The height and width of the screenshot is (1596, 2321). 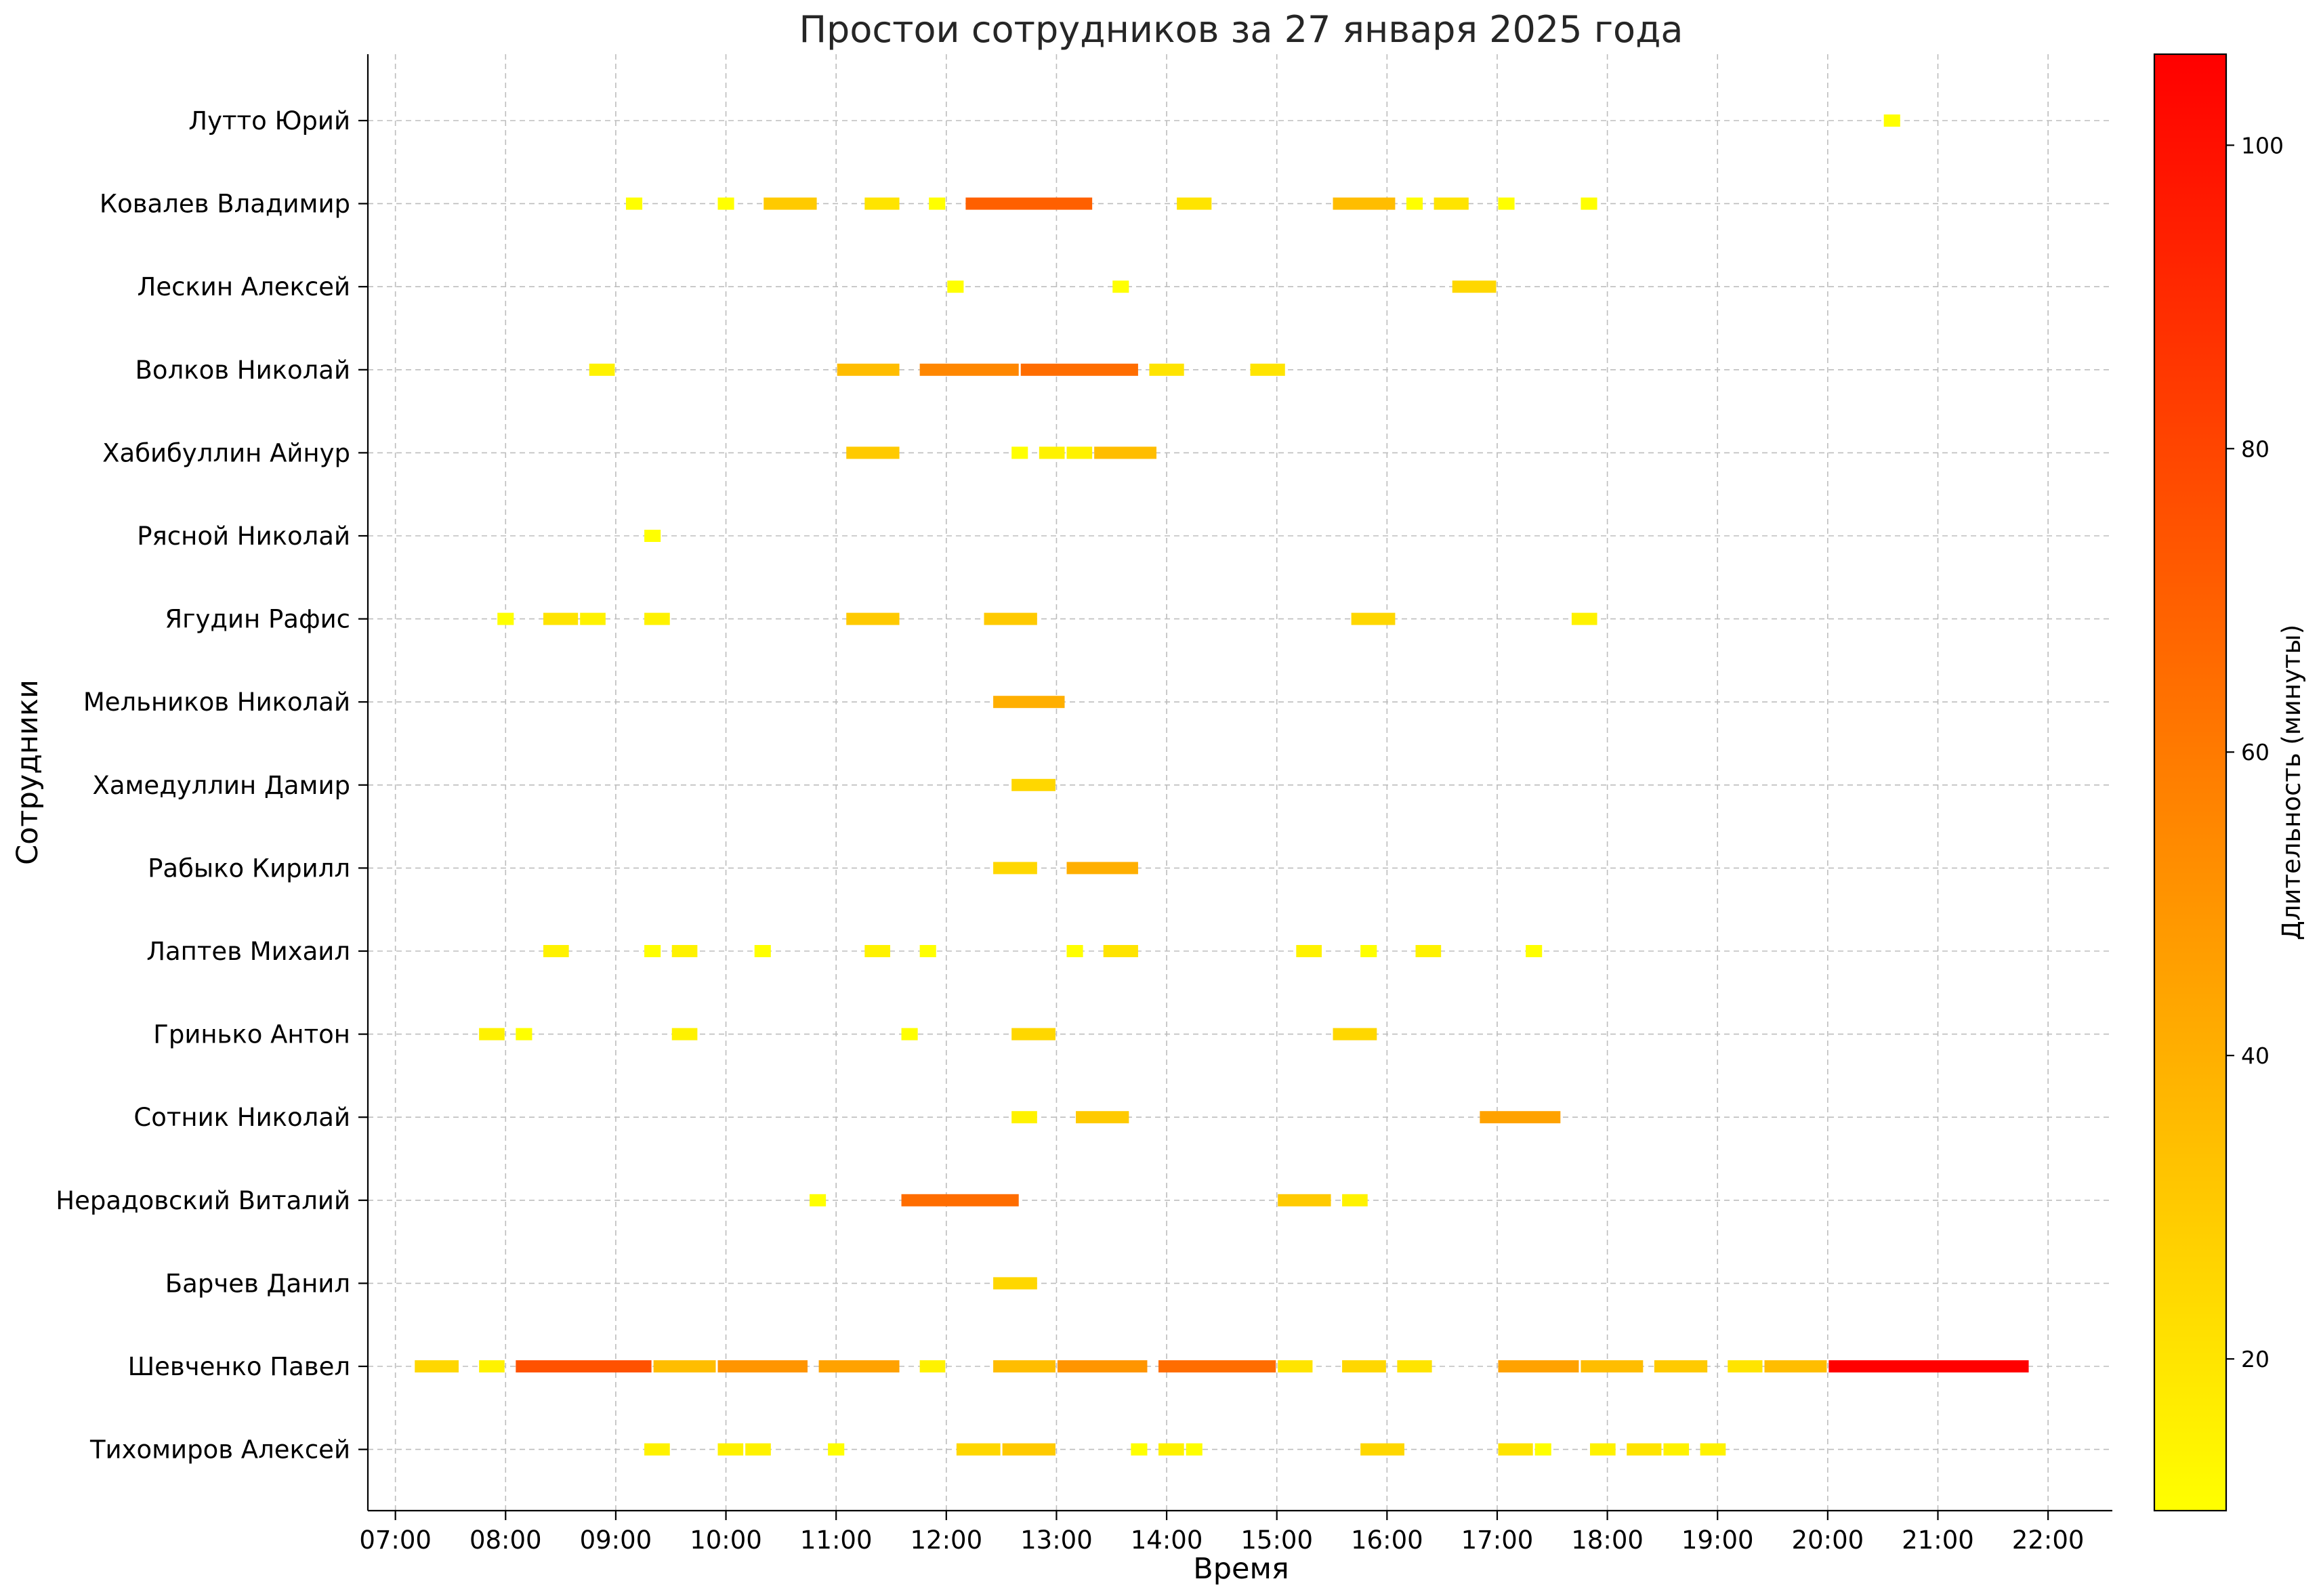 What do you see at coordinates (203, 1200) in the screenshot?
I see `y-tick-label: Нерадовский Виталий` at bounding box center [203, 1200].